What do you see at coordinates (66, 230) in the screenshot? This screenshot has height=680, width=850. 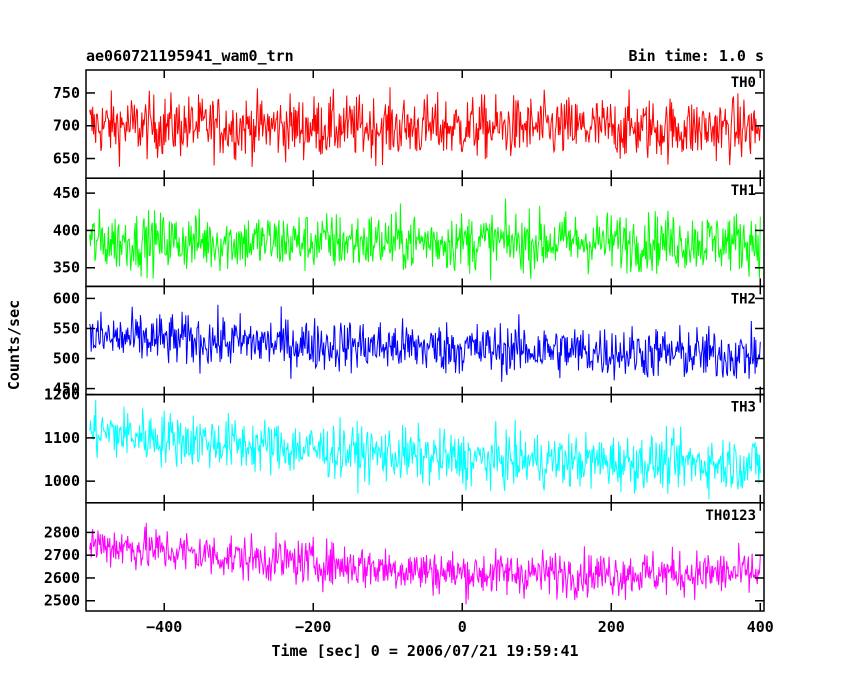 I see `y-tick-label: 400` at bounding box center [66, 230].